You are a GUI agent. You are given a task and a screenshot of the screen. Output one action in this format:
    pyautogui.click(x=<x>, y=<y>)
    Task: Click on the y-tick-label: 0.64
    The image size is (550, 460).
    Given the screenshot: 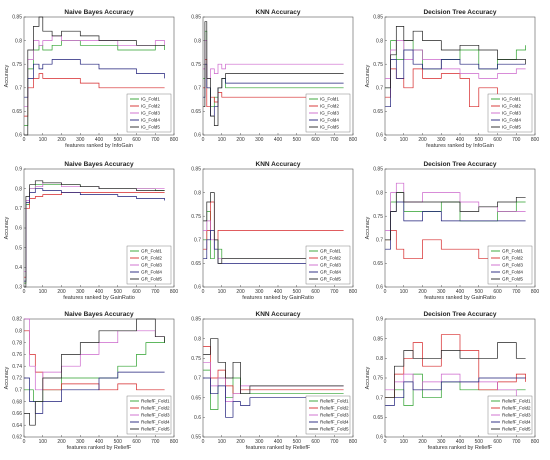 What is the action you would take?
    pyautogui.click(x=17, y=426)
    